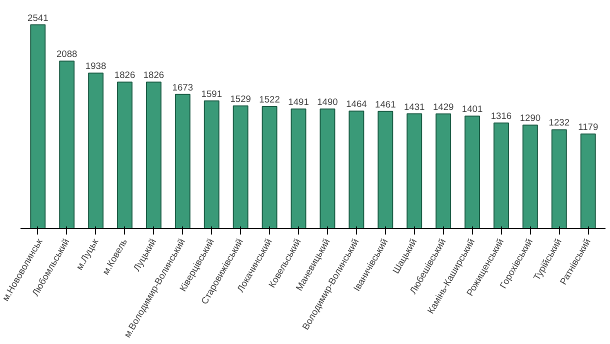 The height and width of the screenshot is (344, 610). Describe the element at coordinates (211, 93) in the screenshot. I see `data-label: 1591` at that location.